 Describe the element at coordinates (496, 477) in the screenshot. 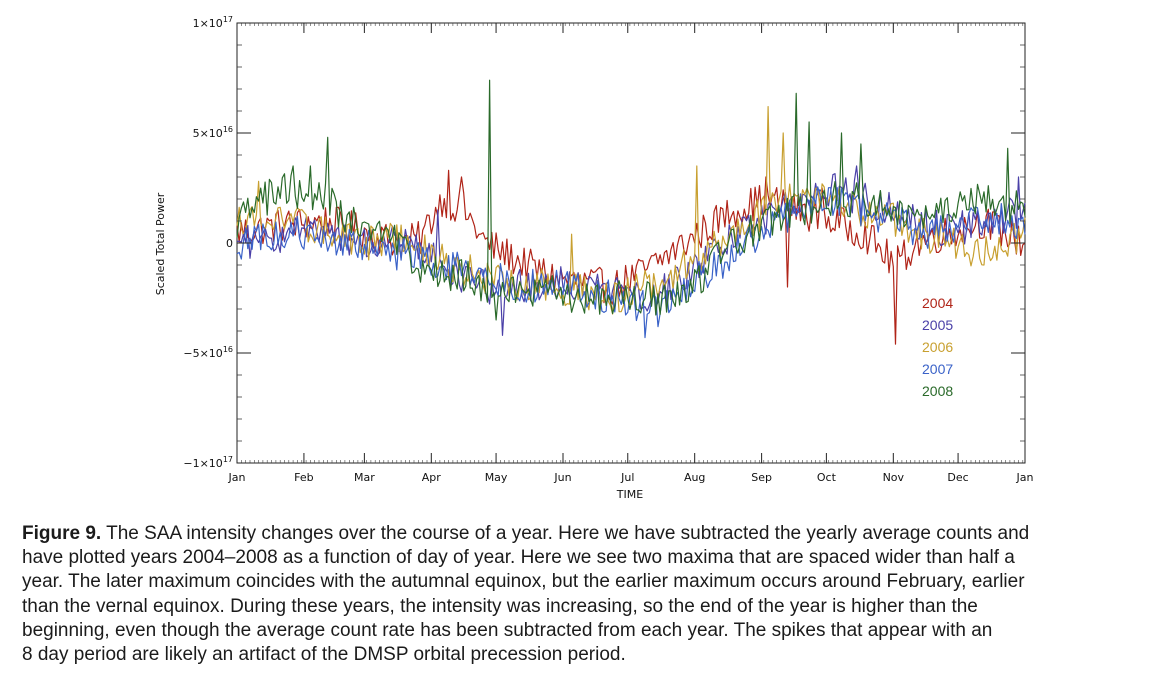

I see `x-tick-label: May` at that location.